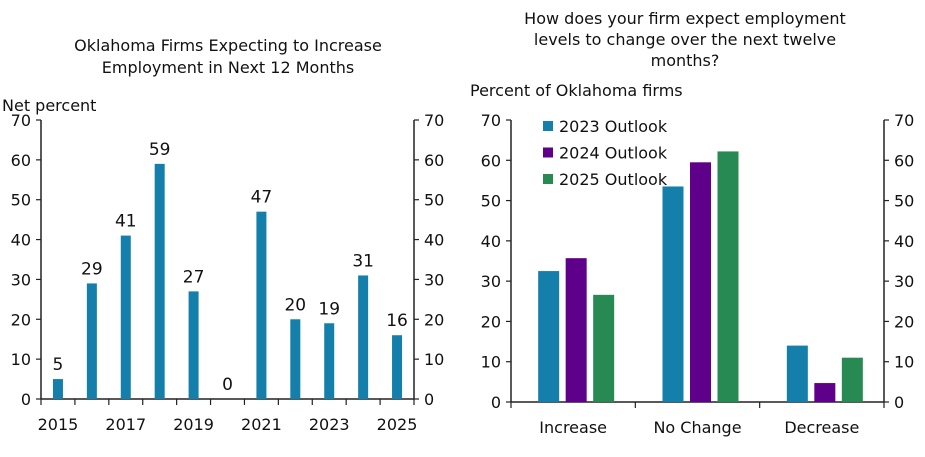 The width and height of the screenshot is (925, 457). What do you see at coordinates (852, 379) in the screenshot?
I see `bar-2025-outlook-decrease` at bounding box center [852, 379].